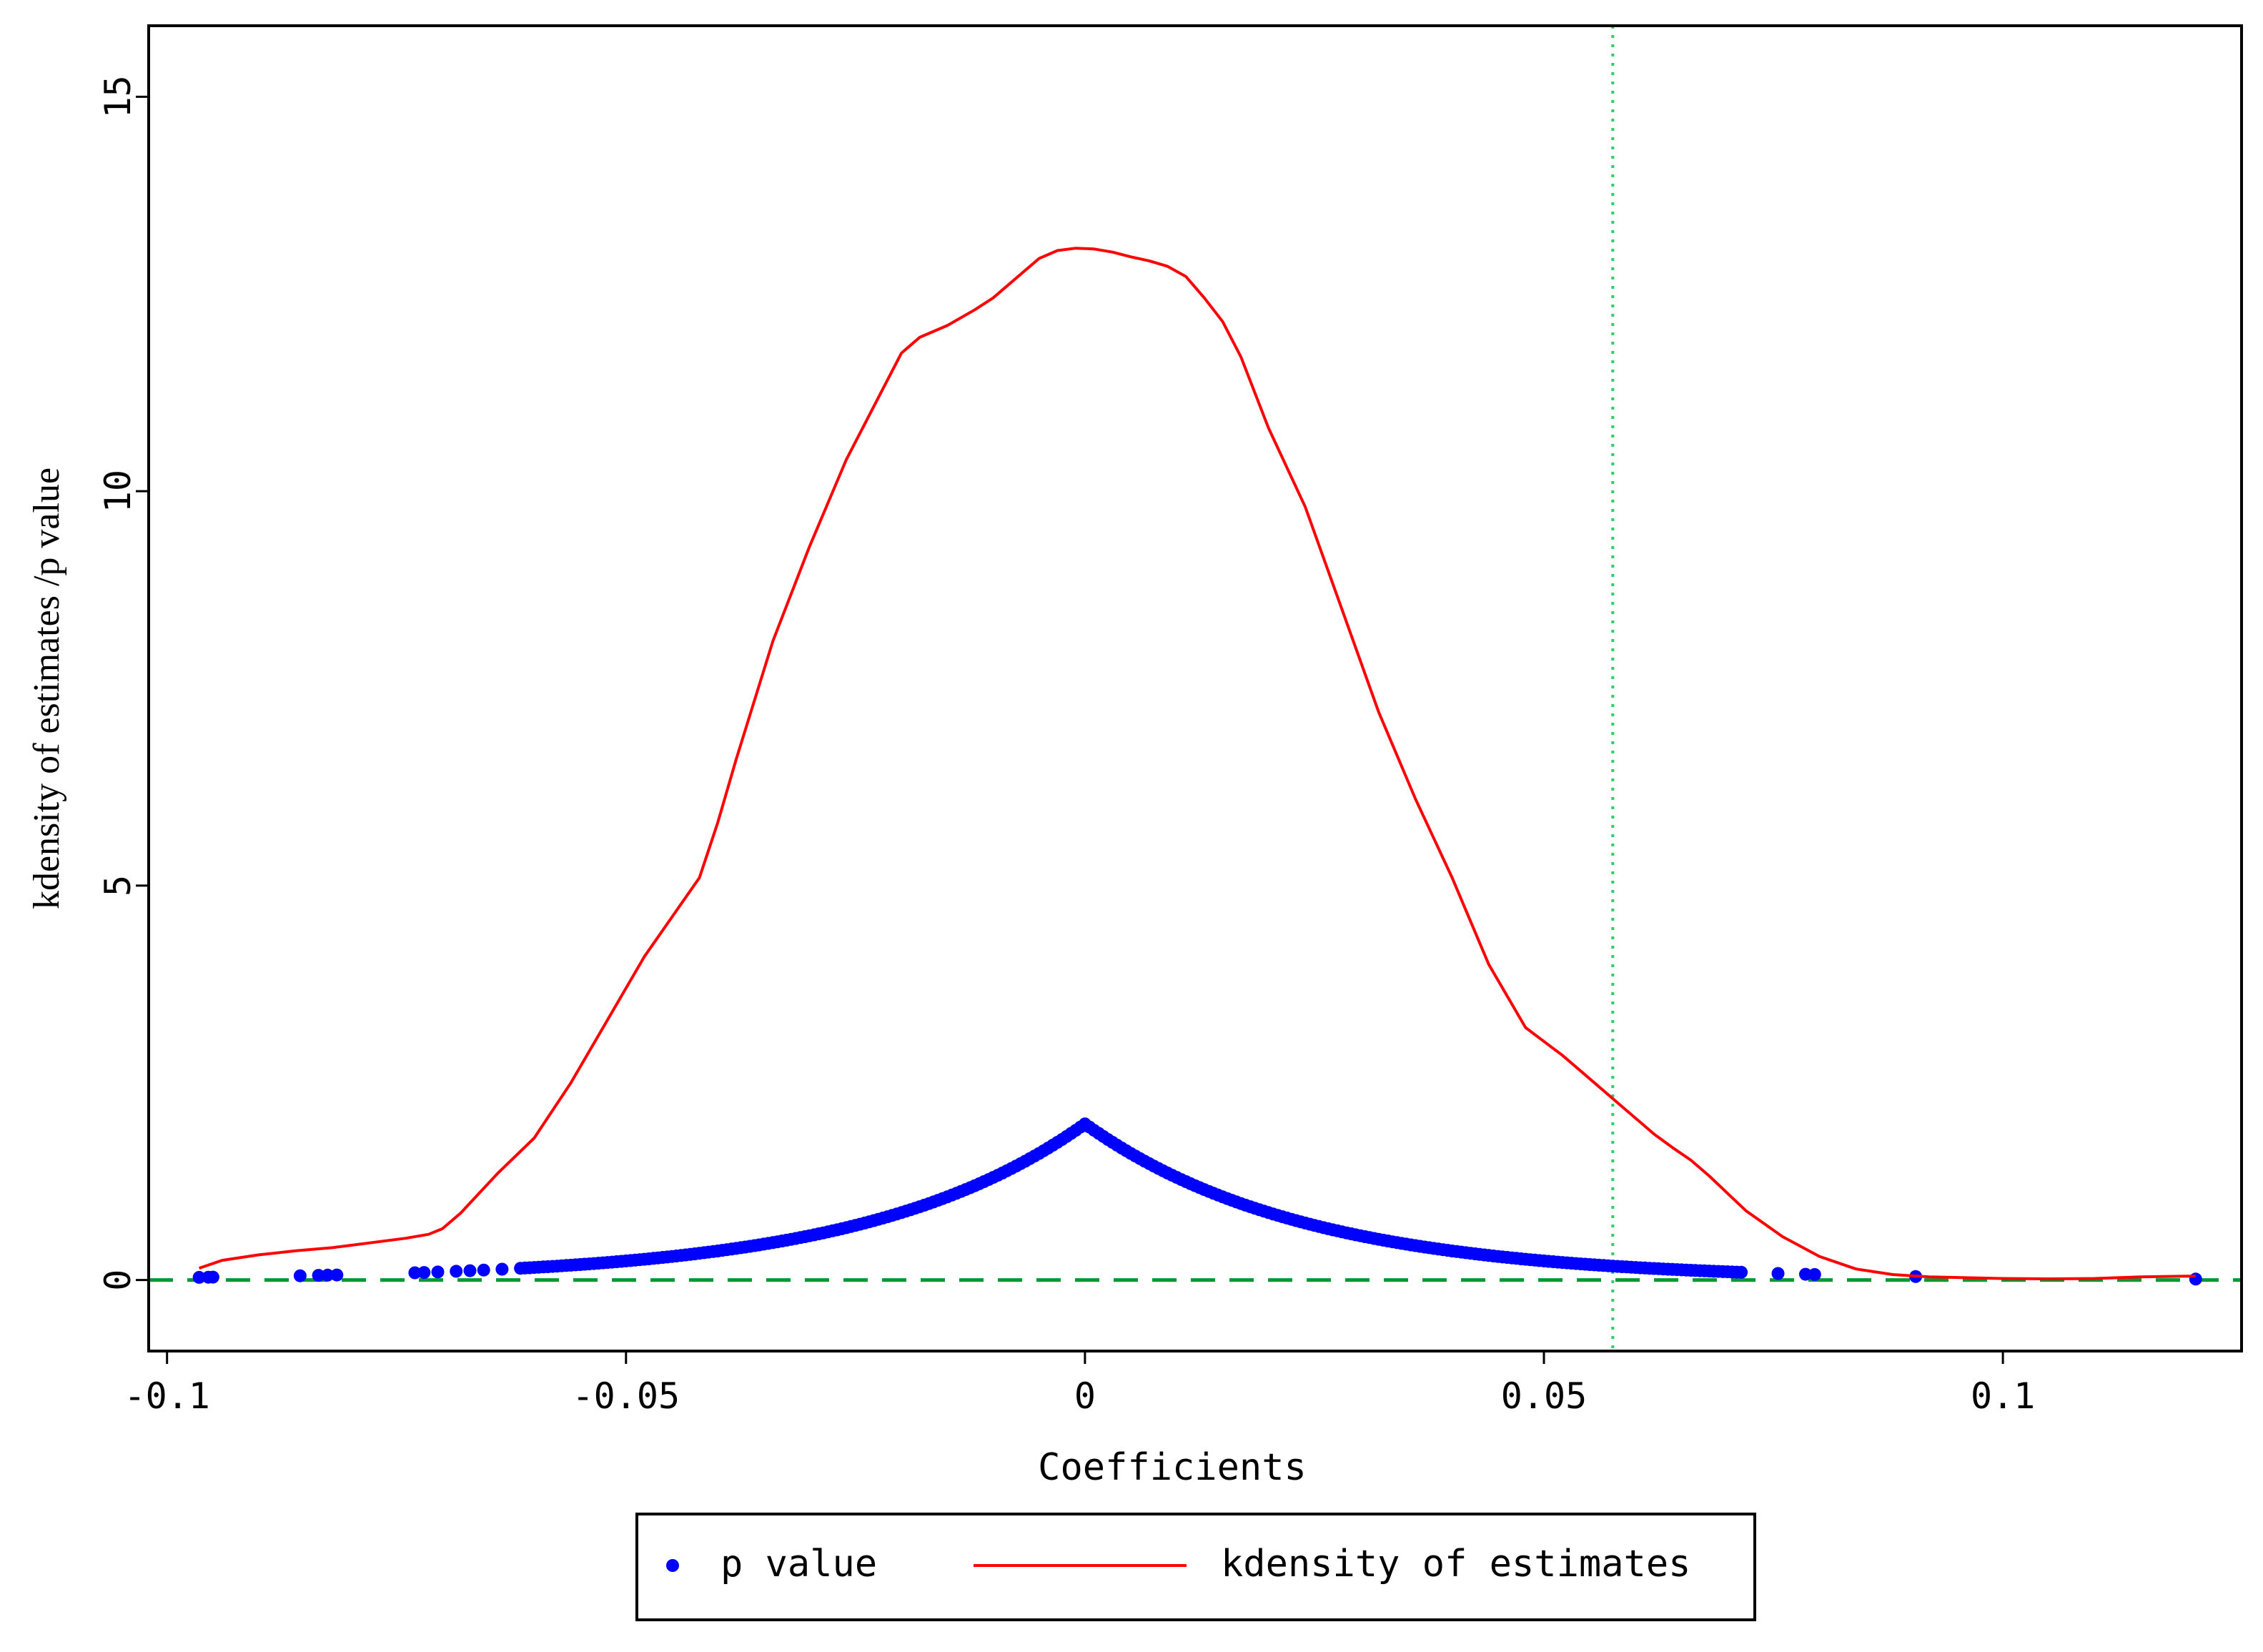  Describe the element at coordinates (118, 1281) in the screenshot. I see `y-tick-label: 0` at that location.